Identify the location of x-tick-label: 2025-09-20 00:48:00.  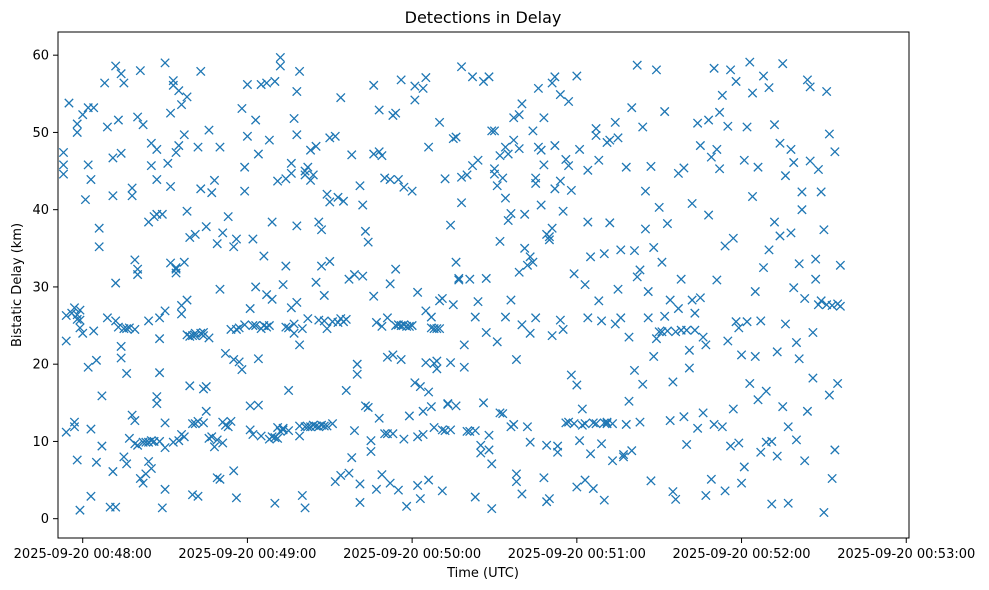
(83, 554).